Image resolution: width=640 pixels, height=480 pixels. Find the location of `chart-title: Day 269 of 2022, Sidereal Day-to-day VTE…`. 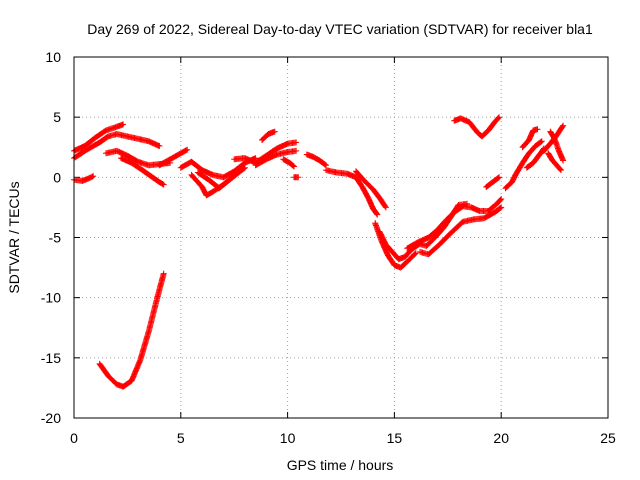

chart-title: Day 269 of 2022, Sidereal Day-to-day VTE… is located at coordinates (340, 29).